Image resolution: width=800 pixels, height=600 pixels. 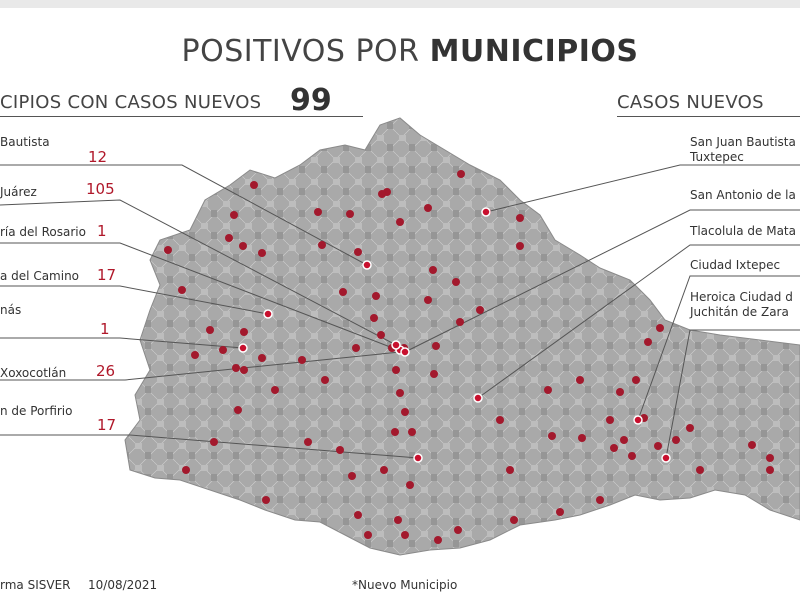 What do you see at coordinates (741, 305) in the screenshot?
I see `right-muni-5: Heroica Ciudad d Juchitán de Zara` at bounding box center [741, 305].